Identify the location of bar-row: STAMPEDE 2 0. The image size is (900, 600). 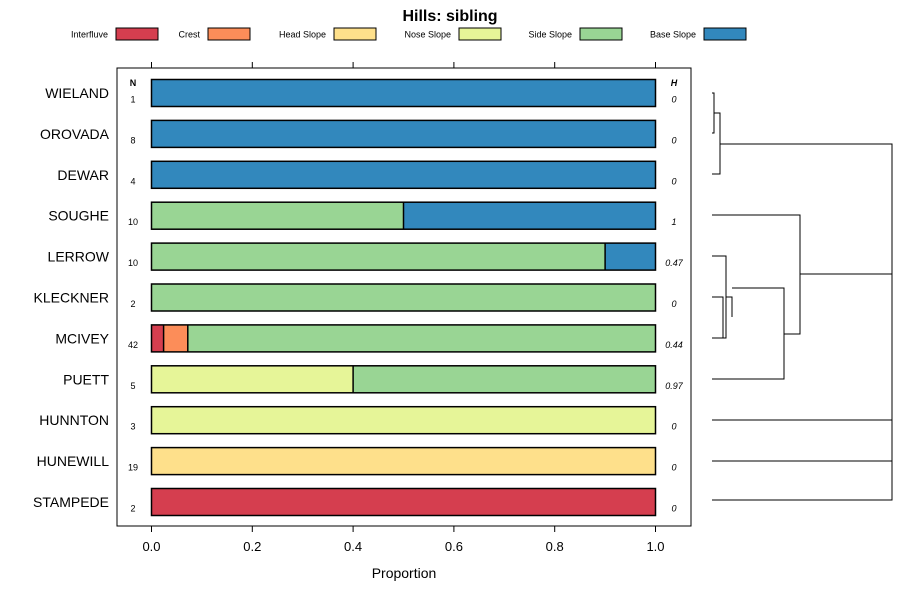
(355, 502).